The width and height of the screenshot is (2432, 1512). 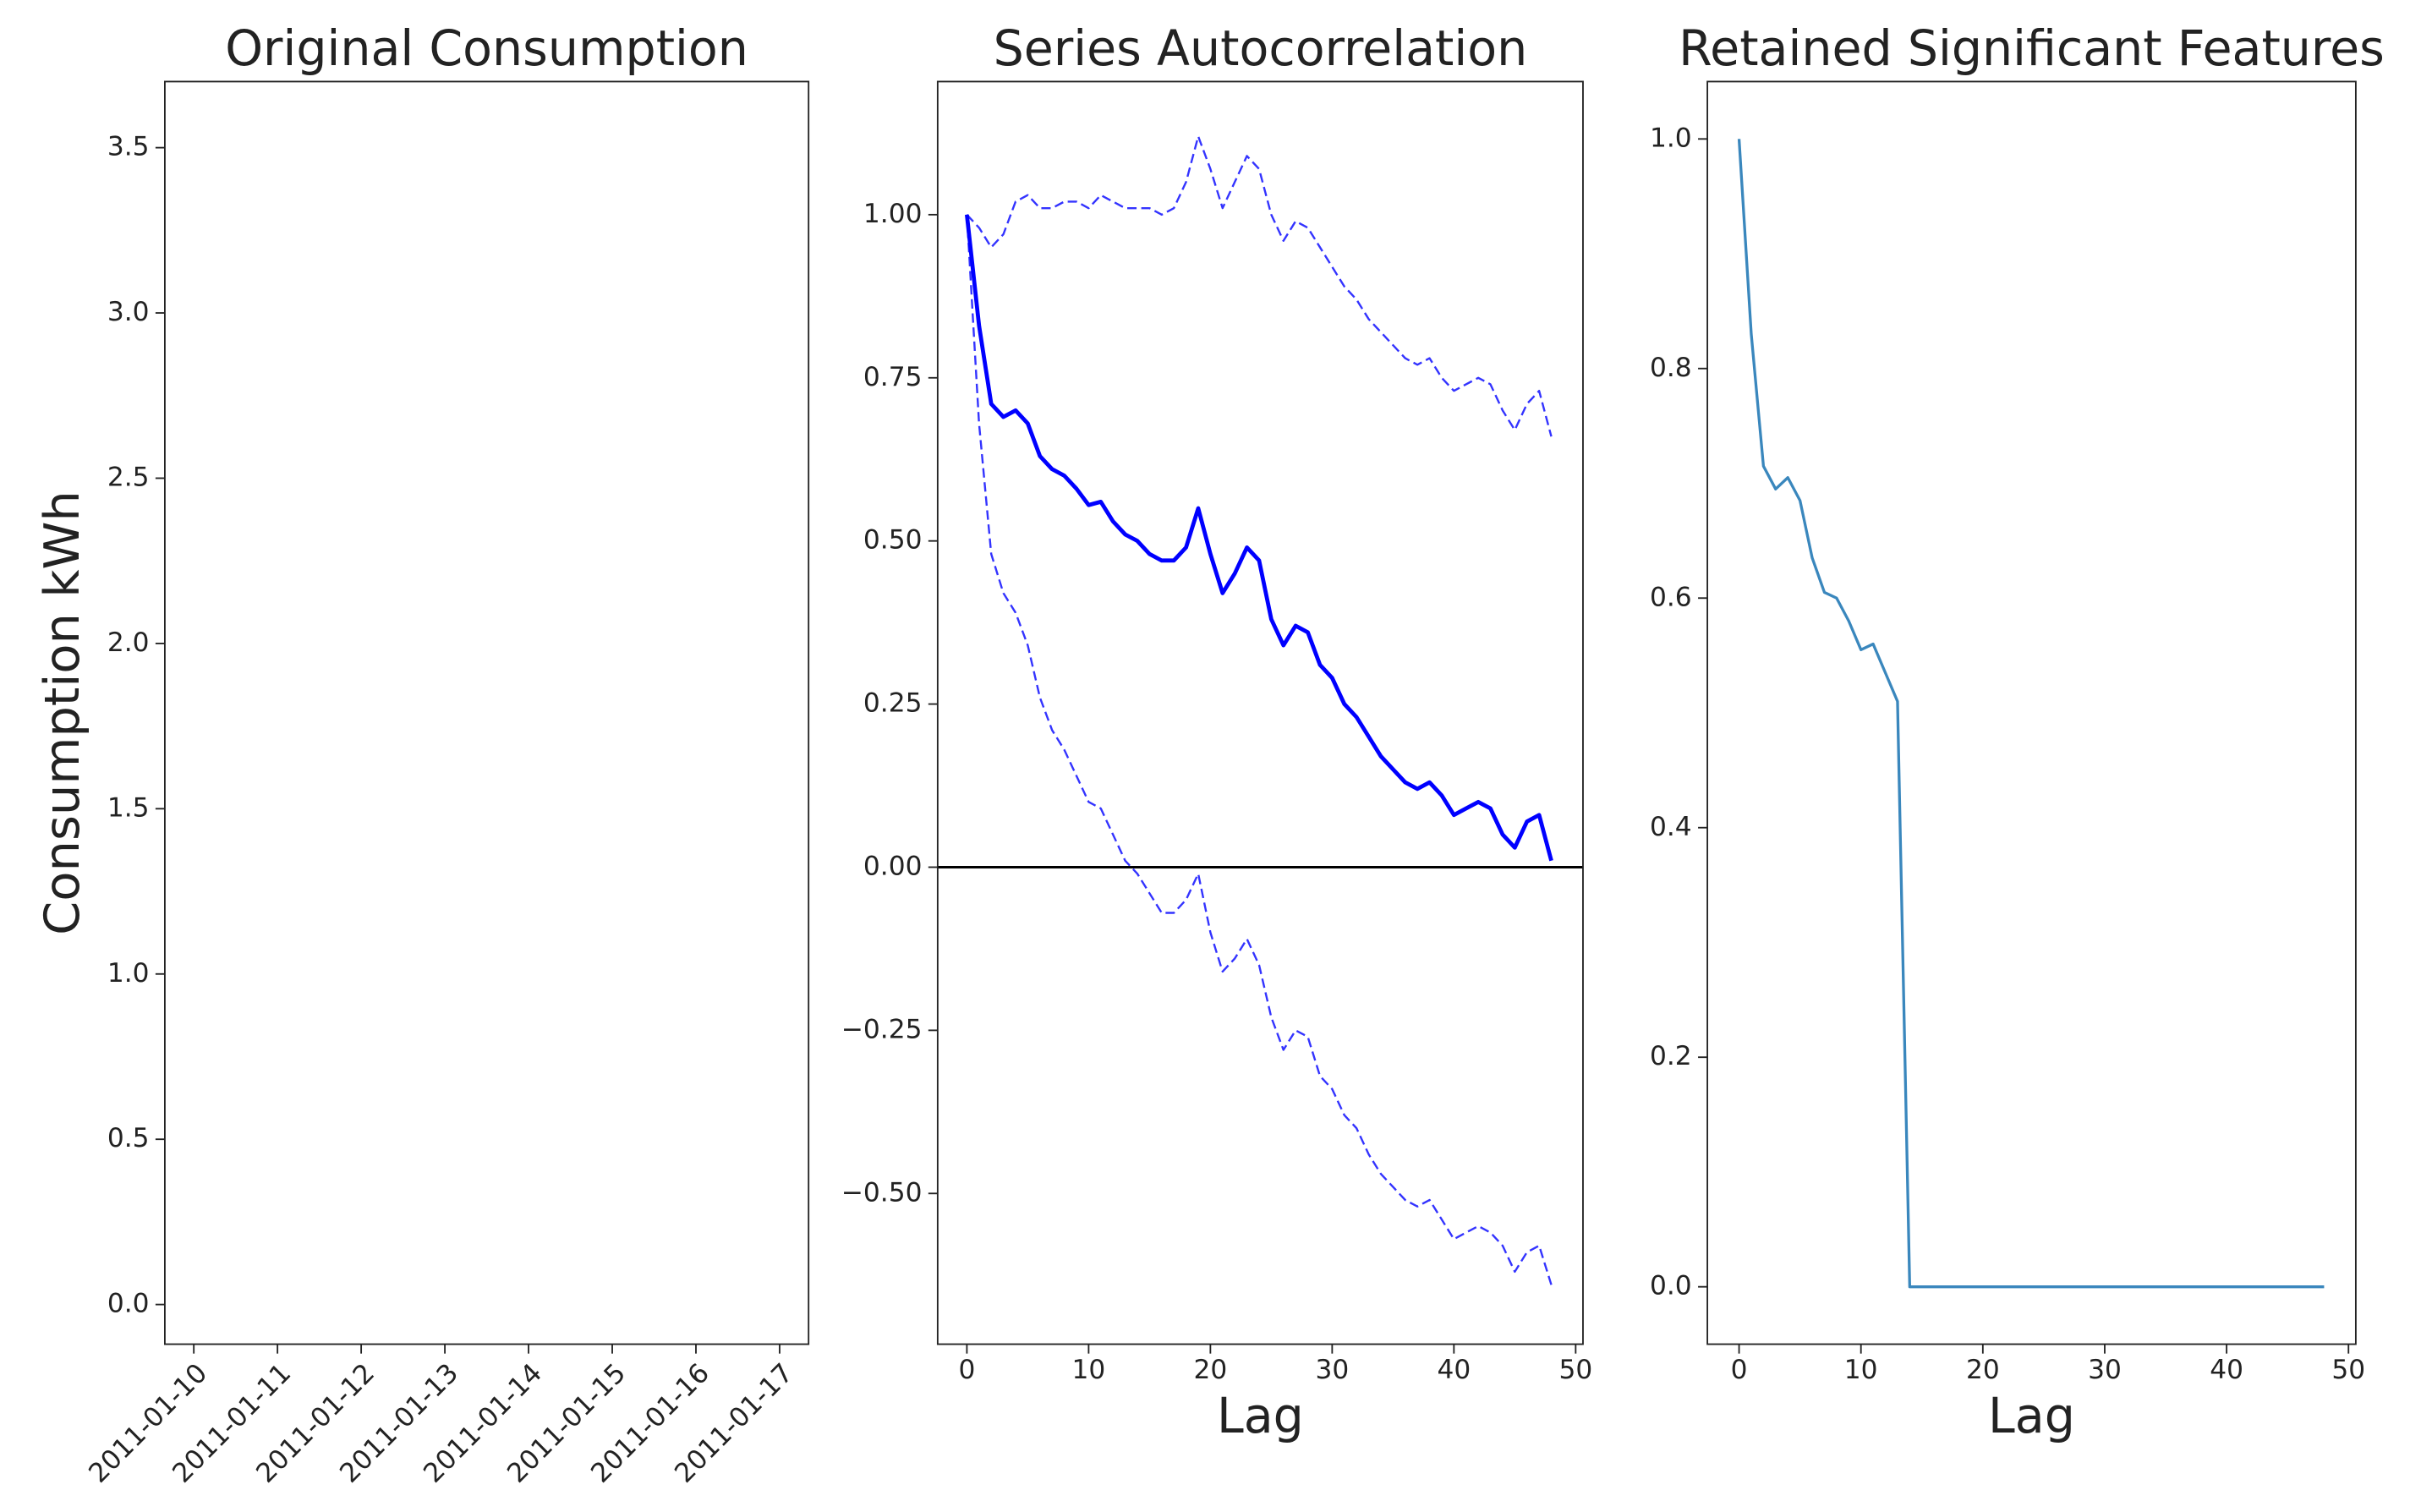 I want to click on chart-title: Series Autocorrelation, so click(x=1261, y=48).